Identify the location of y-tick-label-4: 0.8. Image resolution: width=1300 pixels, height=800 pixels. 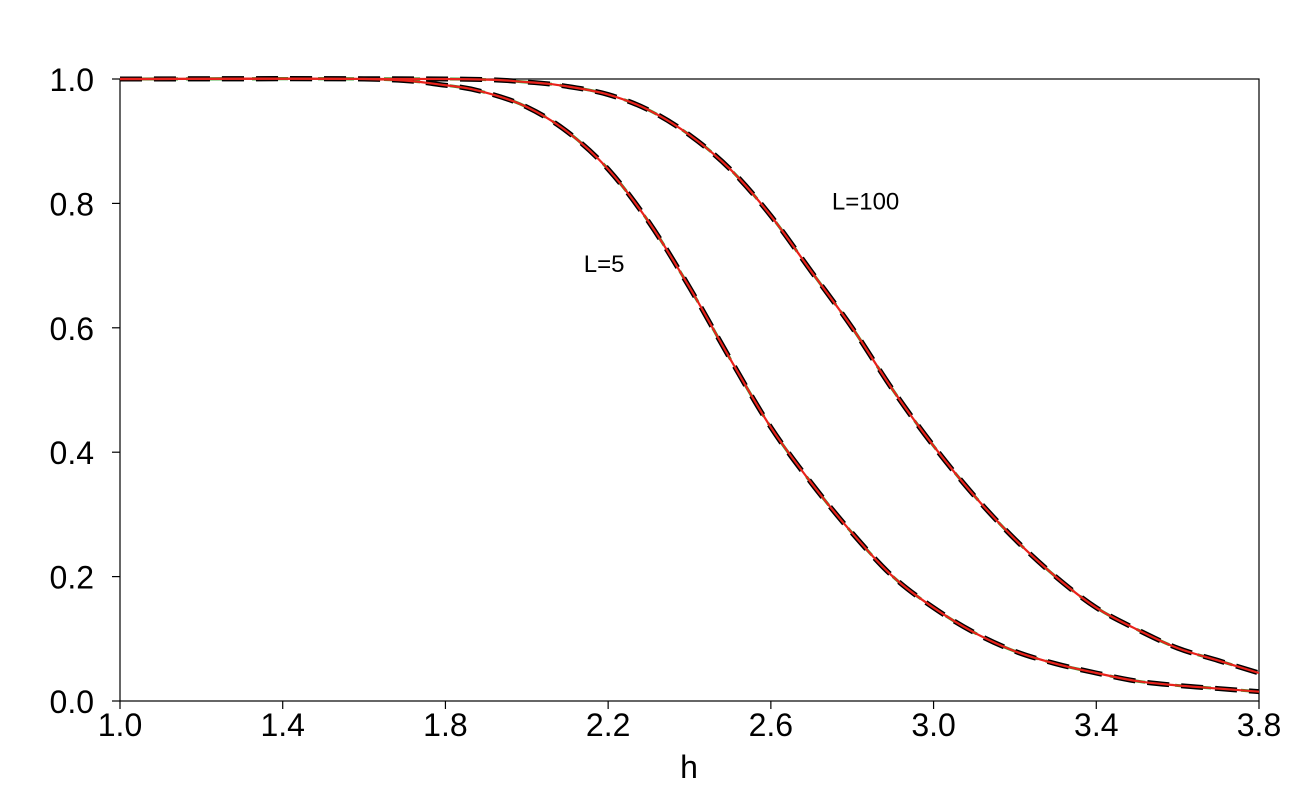
(72, 204).